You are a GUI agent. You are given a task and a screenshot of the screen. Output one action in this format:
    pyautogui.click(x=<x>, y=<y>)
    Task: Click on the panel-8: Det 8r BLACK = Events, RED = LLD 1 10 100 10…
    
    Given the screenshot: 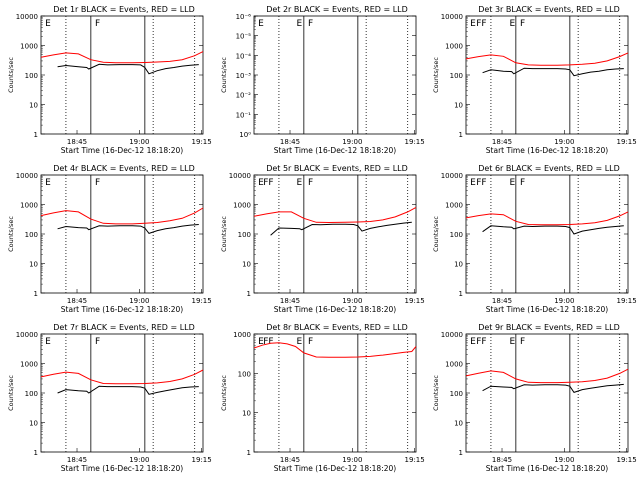 What is the action you would take?
    pyautogui.click(x=367, y=398)
    